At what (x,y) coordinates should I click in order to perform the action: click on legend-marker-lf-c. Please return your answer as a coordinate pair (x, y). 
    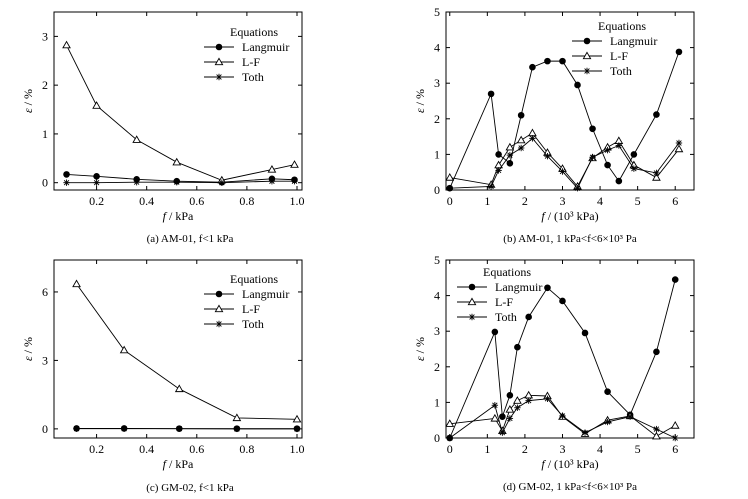
    Looking at the image, I should click on (219, 308).